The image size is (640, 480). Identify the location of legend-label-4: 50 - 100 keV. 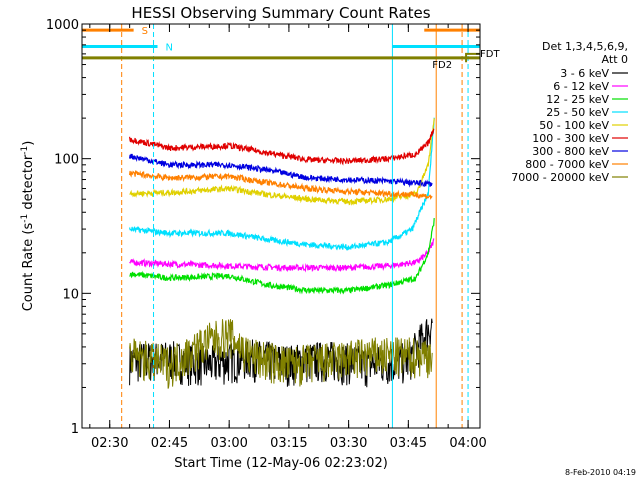
(574, 125).